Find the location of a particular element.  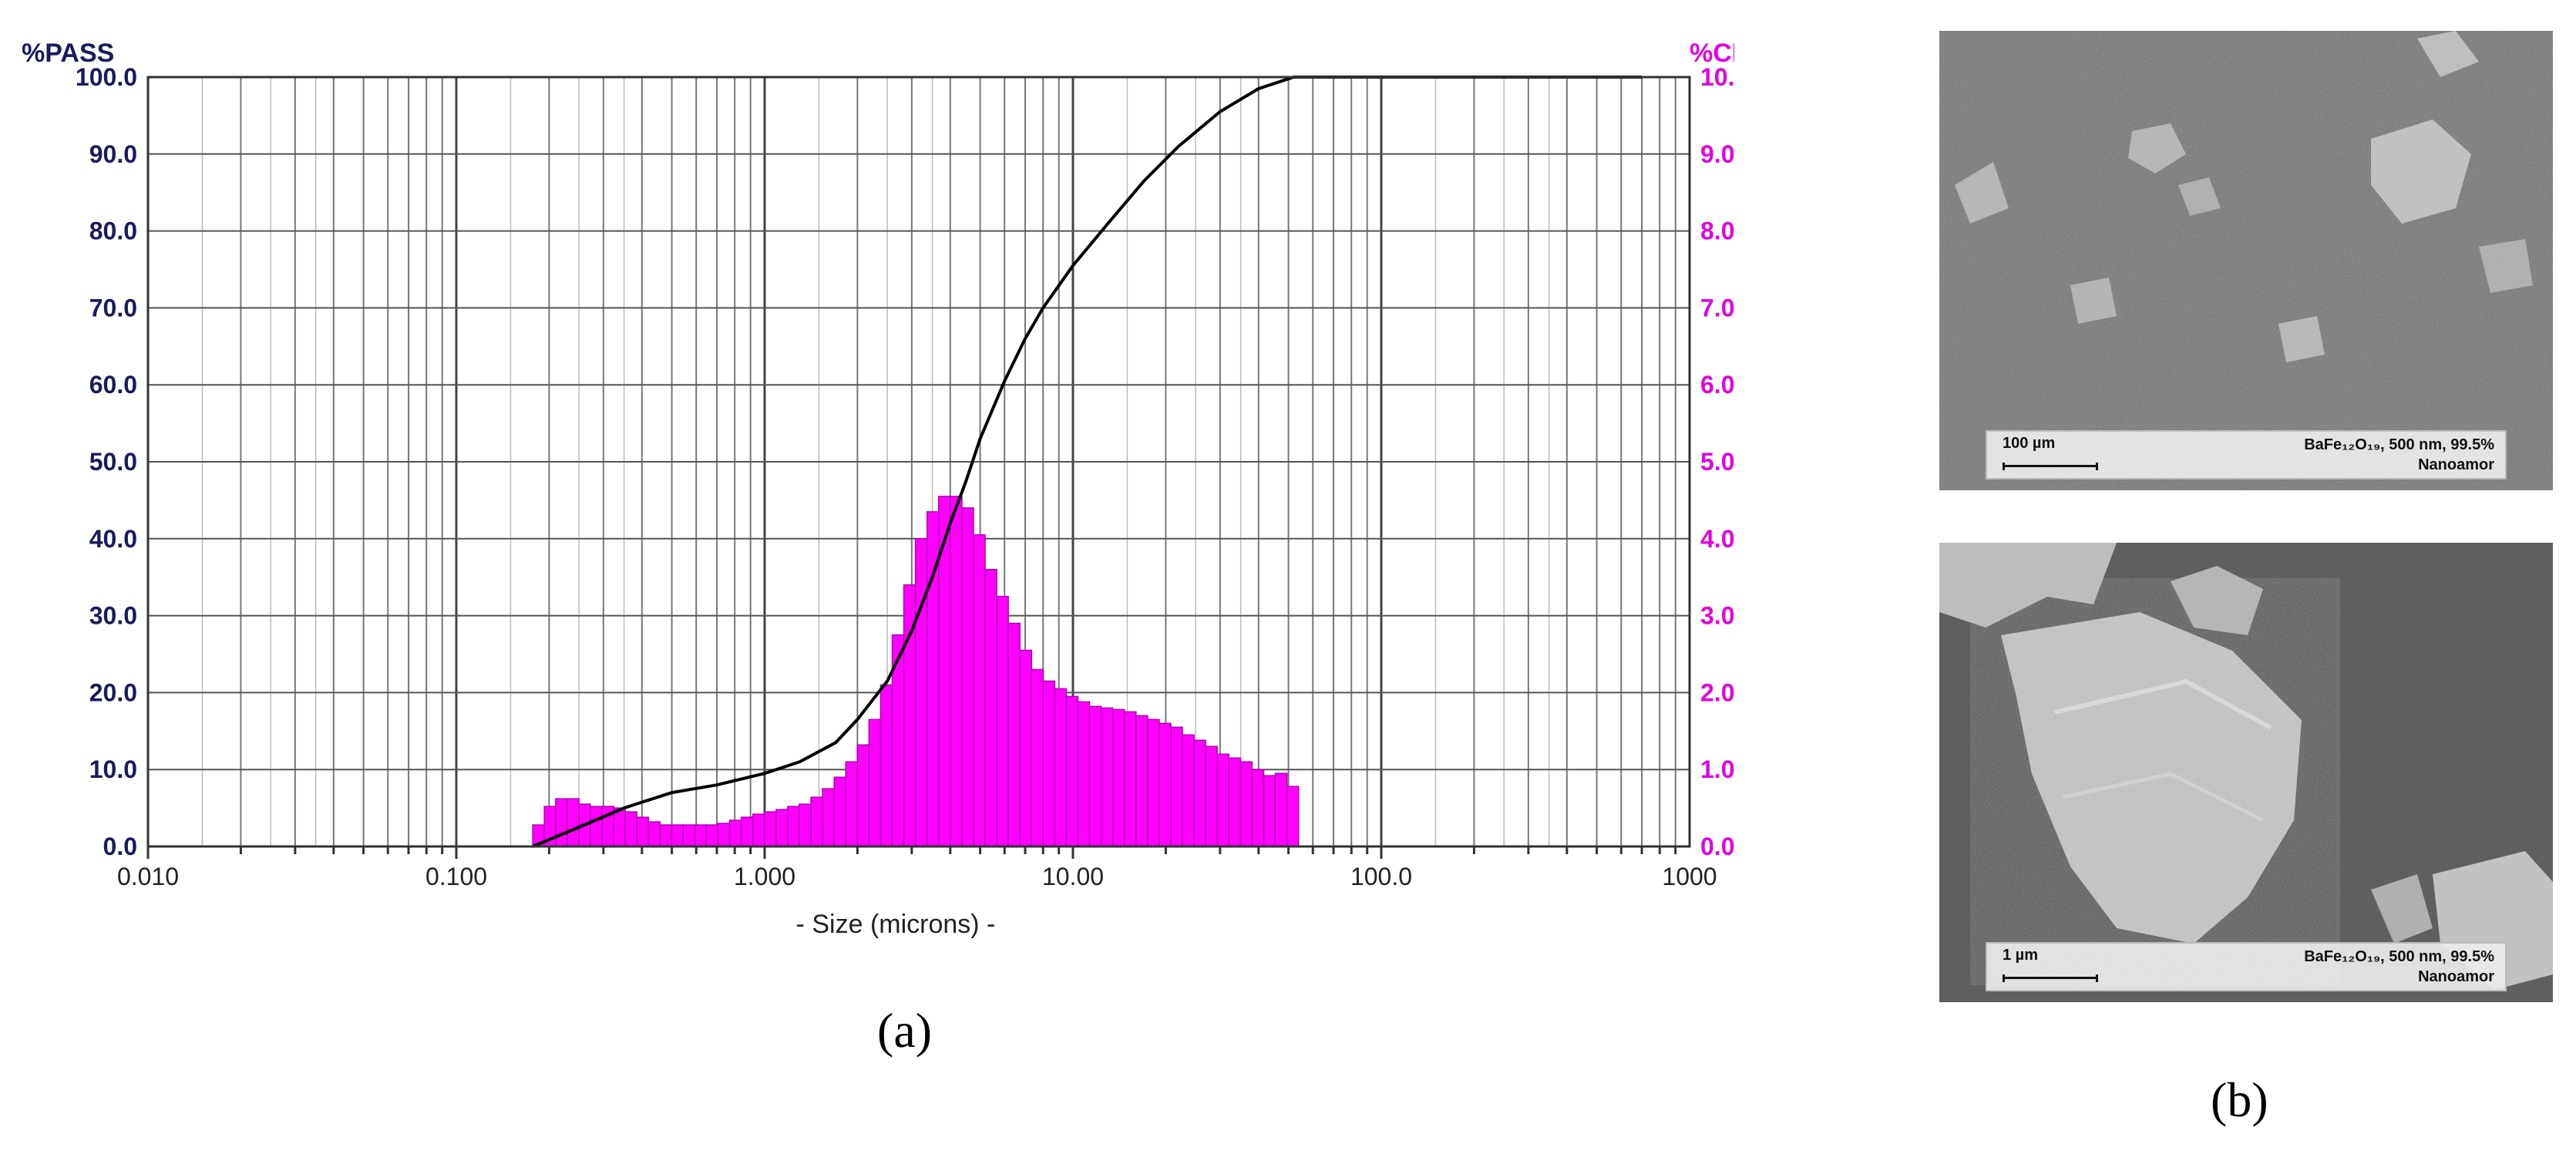

y-right-tick-label: 0.0 is located at coordinates (1717, 846).